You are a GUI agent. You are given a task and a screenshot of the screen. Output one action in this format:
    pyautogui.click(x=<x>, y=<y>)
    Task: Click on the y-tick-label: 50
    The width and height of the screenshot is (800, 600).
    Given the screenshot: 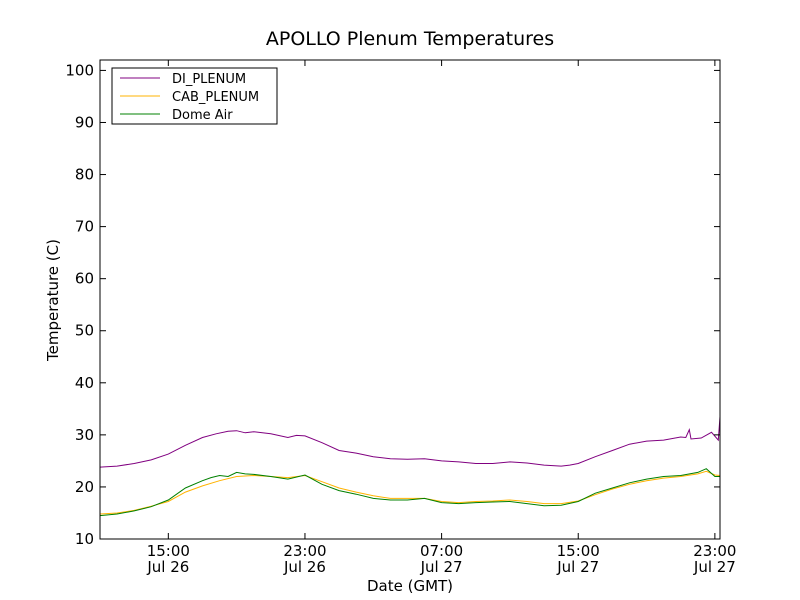 What is the action you would take?
    pyautogui.click(x=84, y=331)
    